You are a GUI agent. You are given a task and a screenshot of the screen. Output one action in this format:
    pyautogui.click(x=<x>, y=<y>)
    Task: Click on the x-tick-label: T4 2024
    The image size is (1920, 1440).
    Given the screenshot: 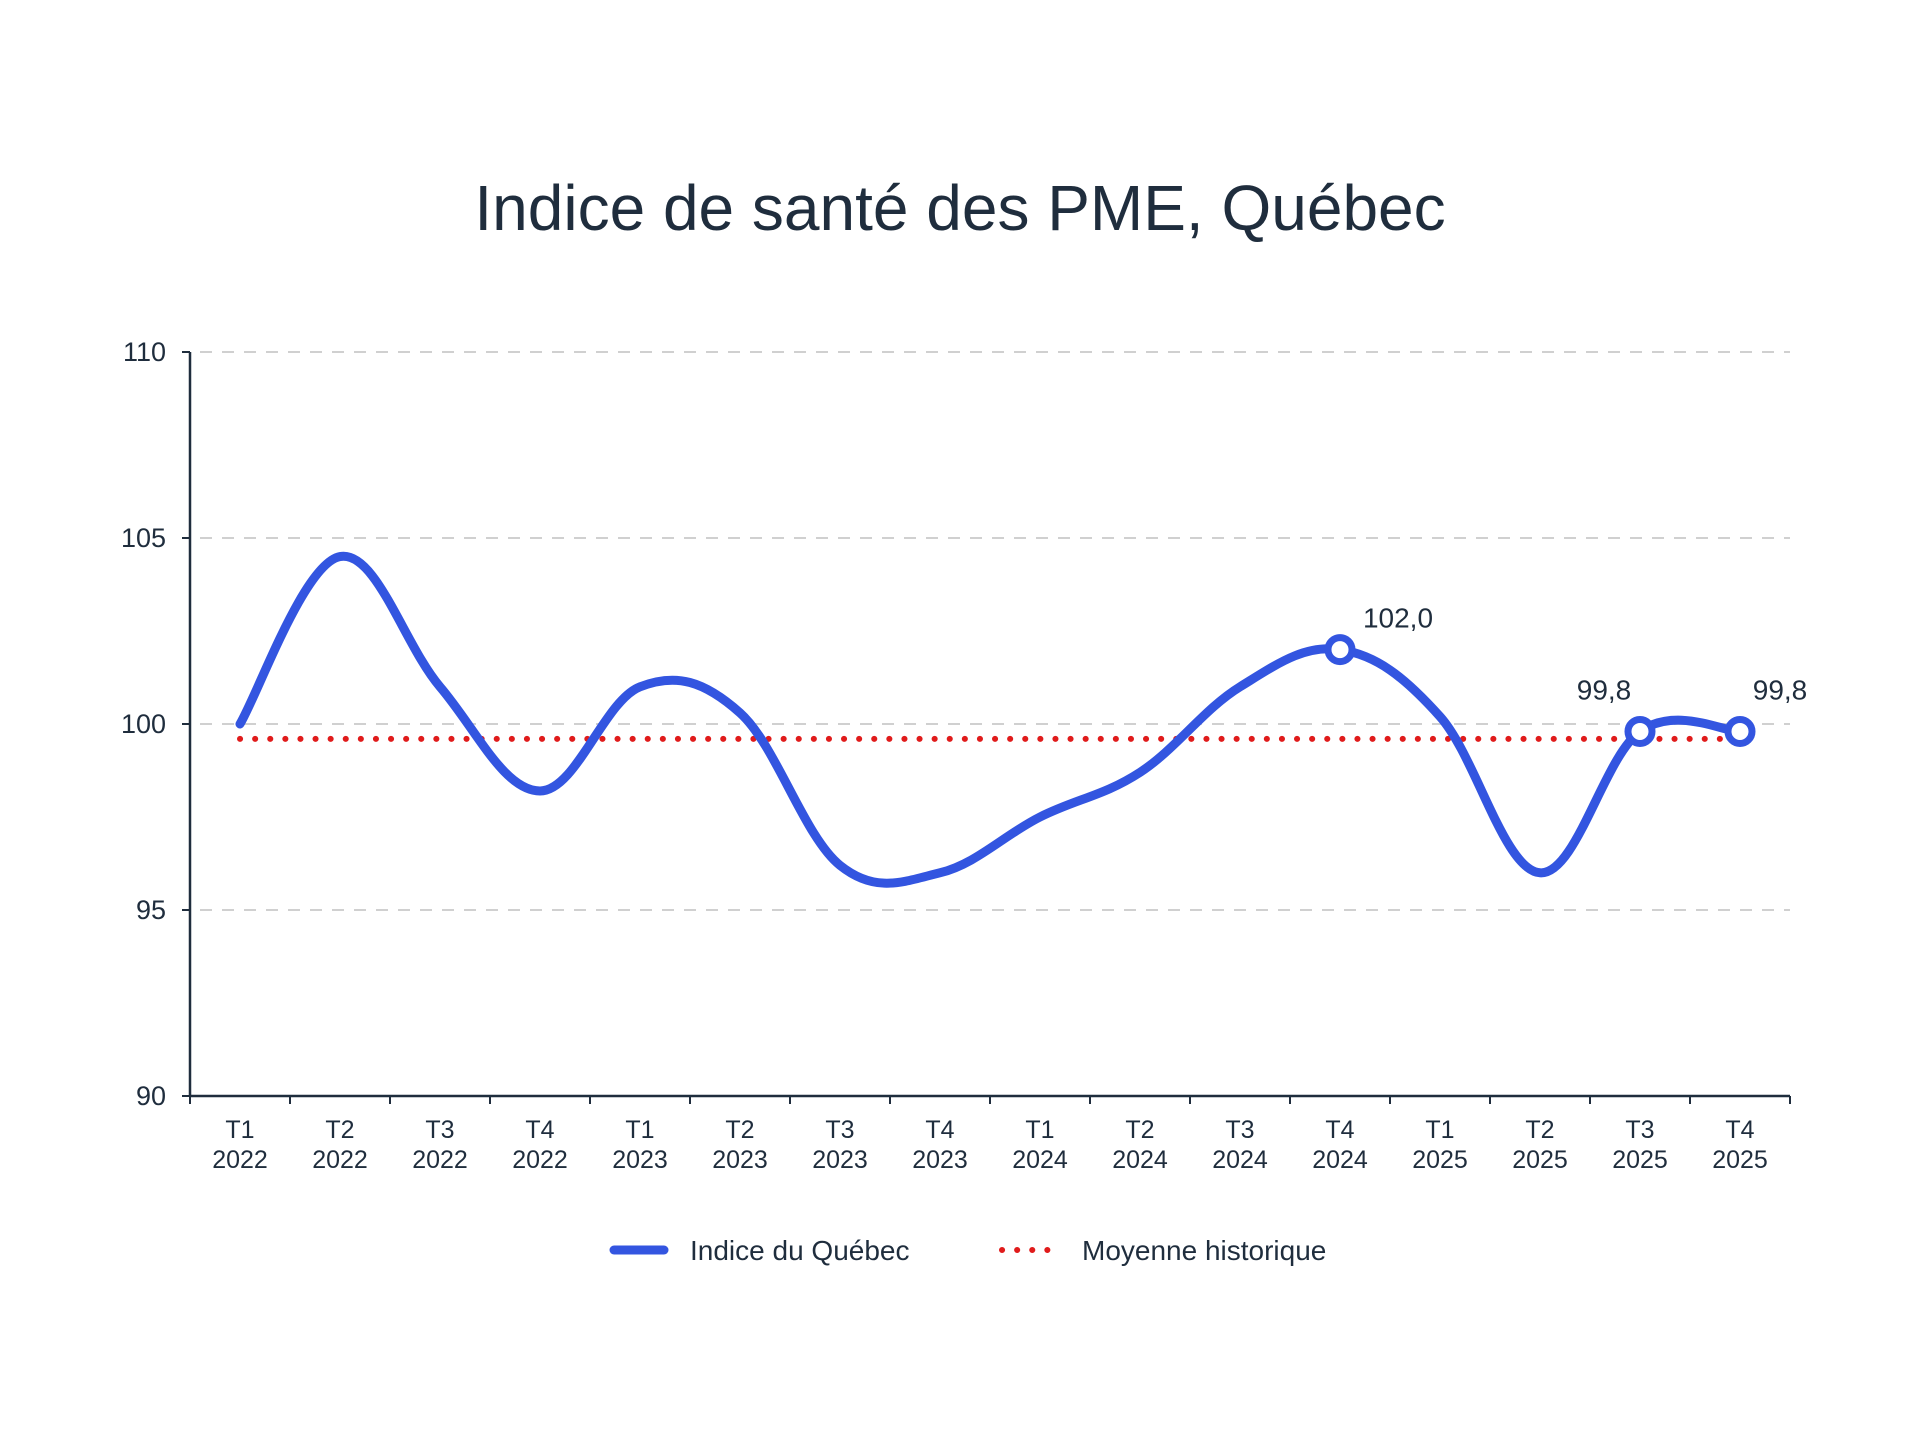 What is the action you would take?
    pyautogui.click(x=1340, y=1145)
    